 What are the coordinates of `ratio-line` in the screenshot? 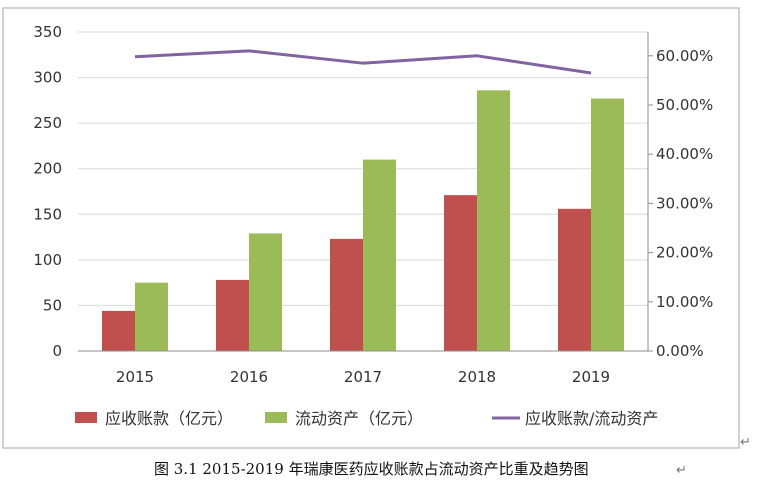 It's located at (363, 62).